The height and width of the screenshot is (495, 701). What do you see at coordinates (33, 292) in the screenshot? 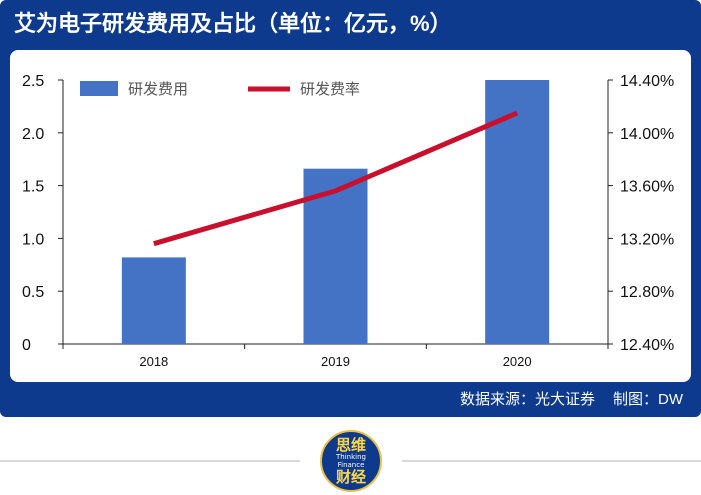
I see `y-left-tick-label: 0.5` at bounding box center [33, 292].